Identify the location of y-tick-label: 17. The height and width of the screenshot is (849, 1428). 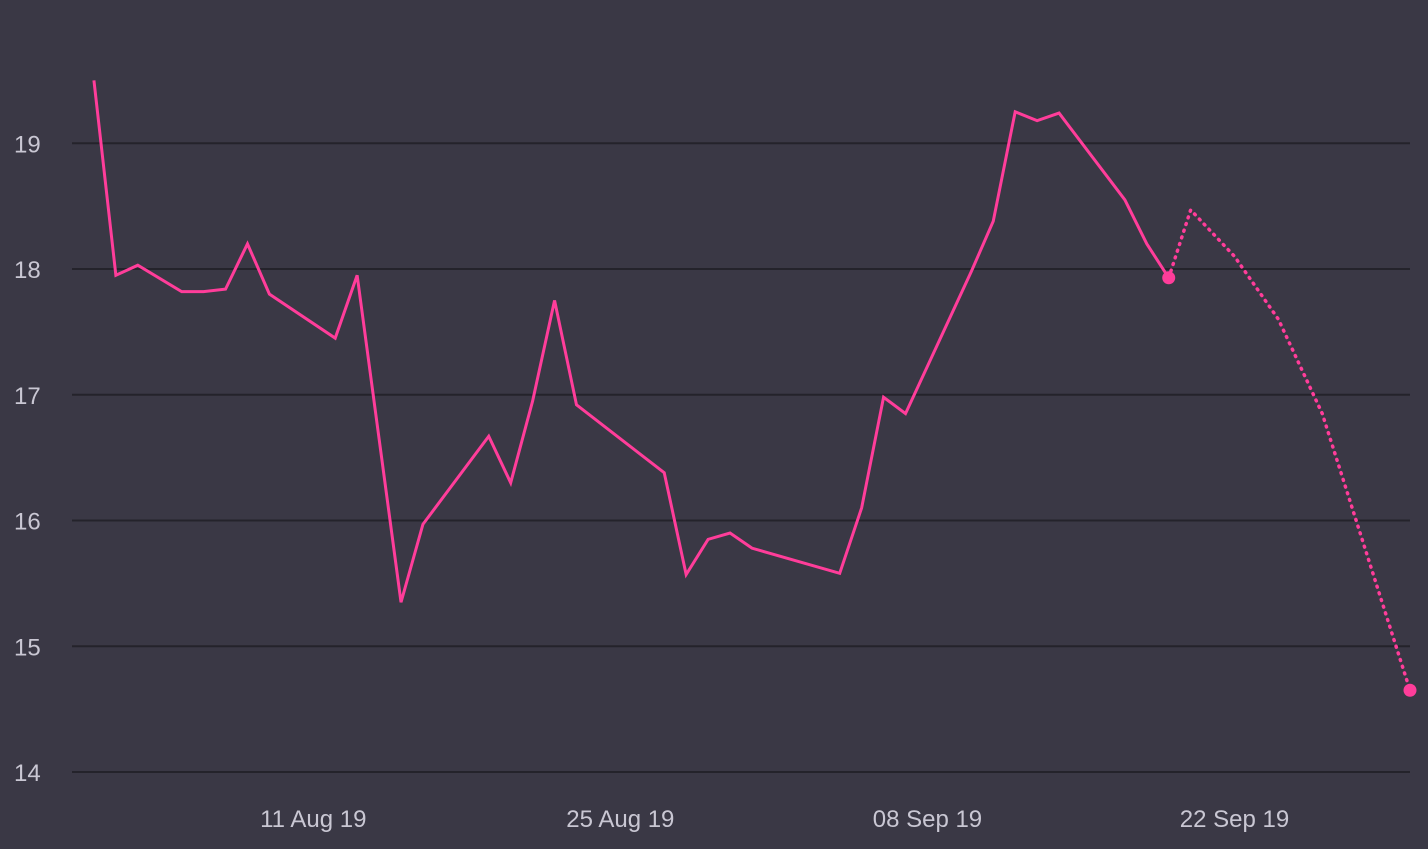
(27, 396).